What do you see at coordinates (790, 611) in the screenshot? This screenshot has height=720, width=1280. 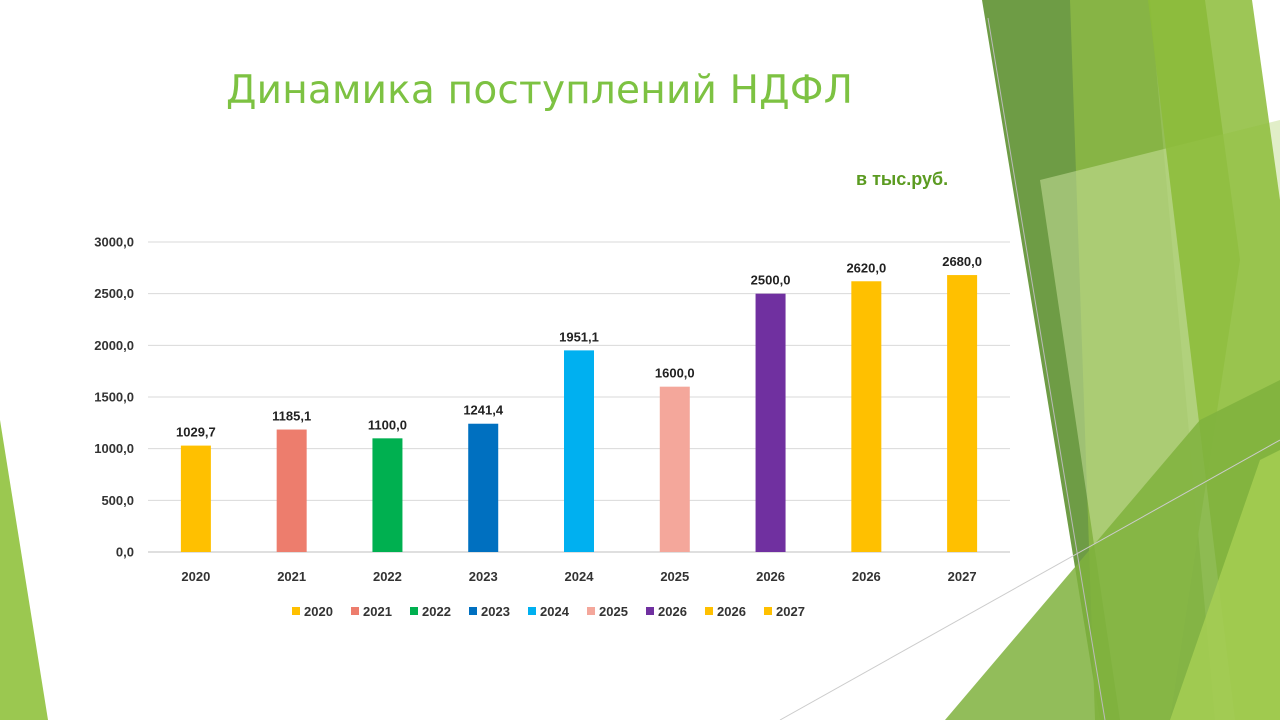 I see `legend-label: 2027` at bounding box center [790, 611].